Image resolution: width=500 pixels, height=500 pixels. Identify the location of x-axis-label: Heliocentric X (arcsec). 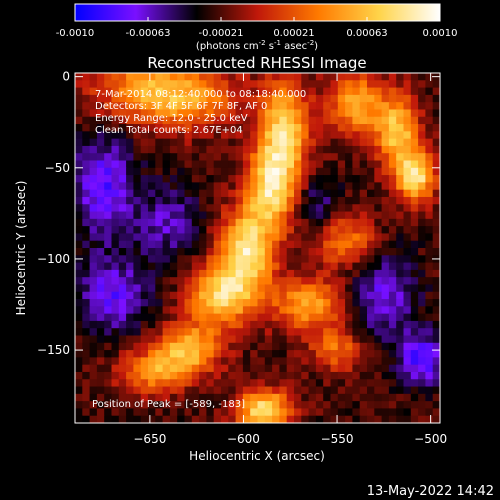
(257, 456).